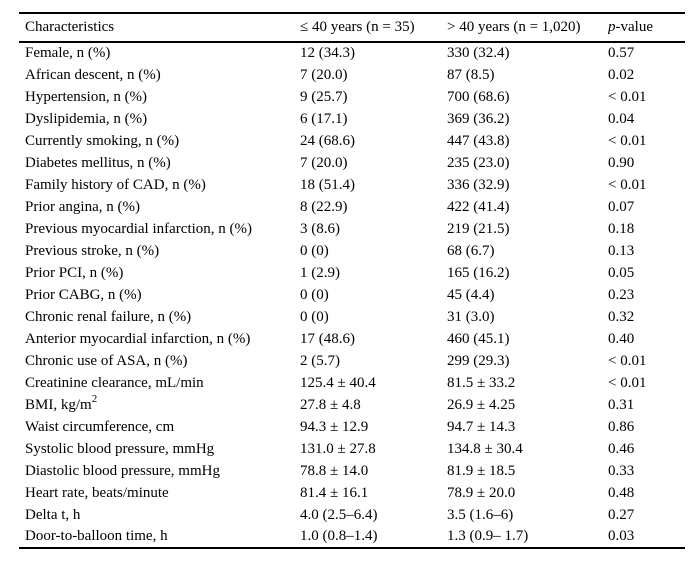 Image resolution: width=697 pixels, height=567 pixels. I want to click on cell-le40-value: 27.8 ± 4.8, so click(330, 404).